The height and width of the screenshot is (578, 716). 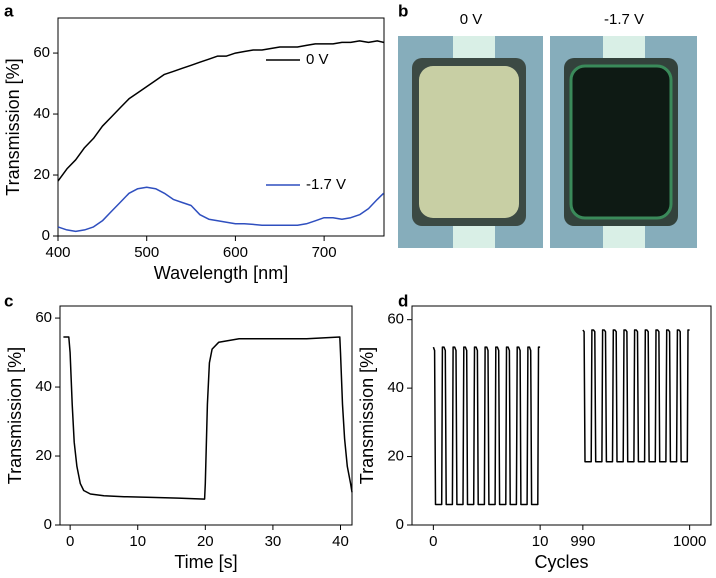 I want to click on x-tick-label: 990, so click(x=582, y=541).